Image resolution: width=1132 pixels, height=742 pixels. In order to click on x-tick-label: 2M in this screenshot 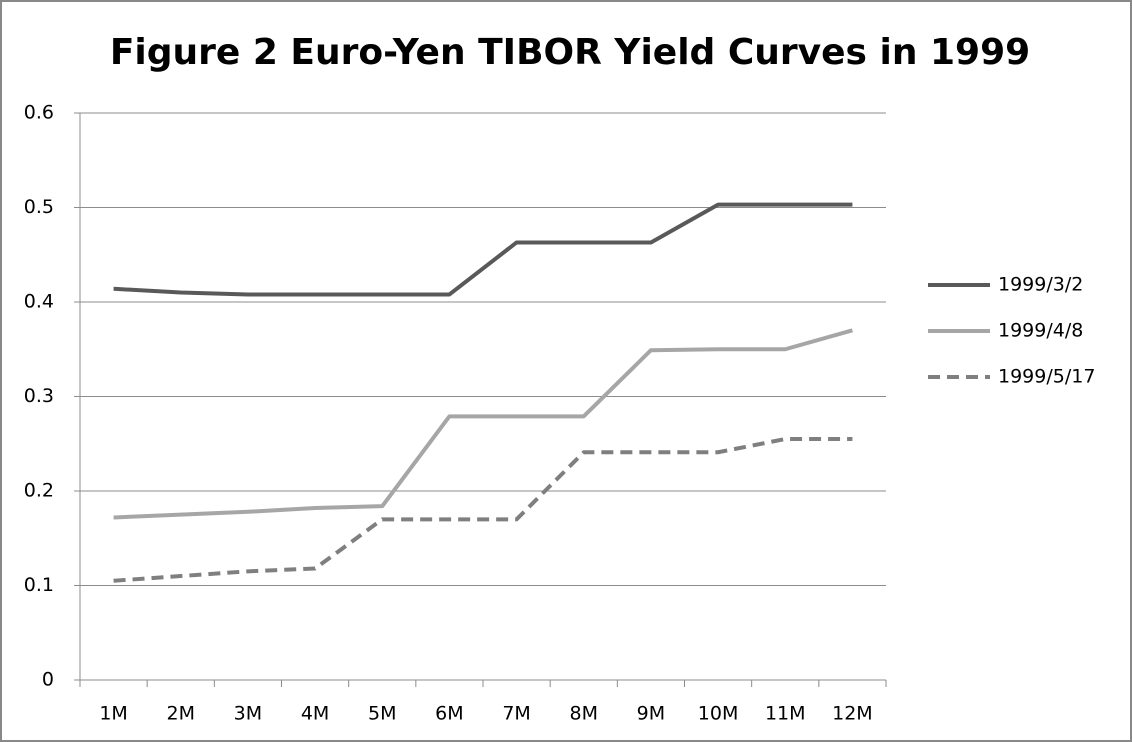, I will do `click(181, 714)`.